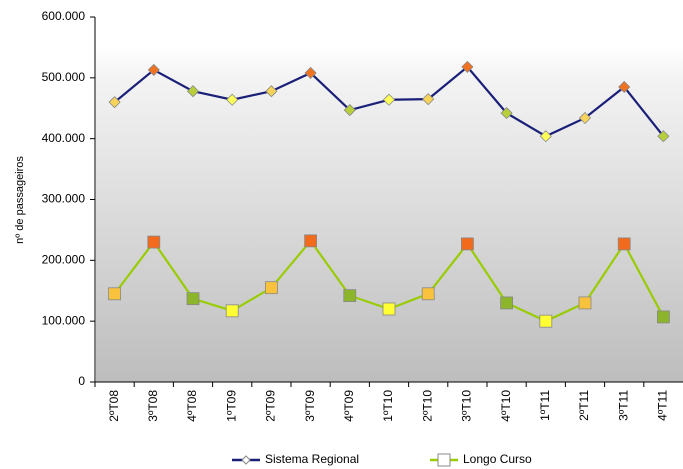 The height and width of the screenshot is (469, 683). Describe the element at coordinates (545, 405) in the screenshot. I see `x-tick-label: 1ºT11` at that location.